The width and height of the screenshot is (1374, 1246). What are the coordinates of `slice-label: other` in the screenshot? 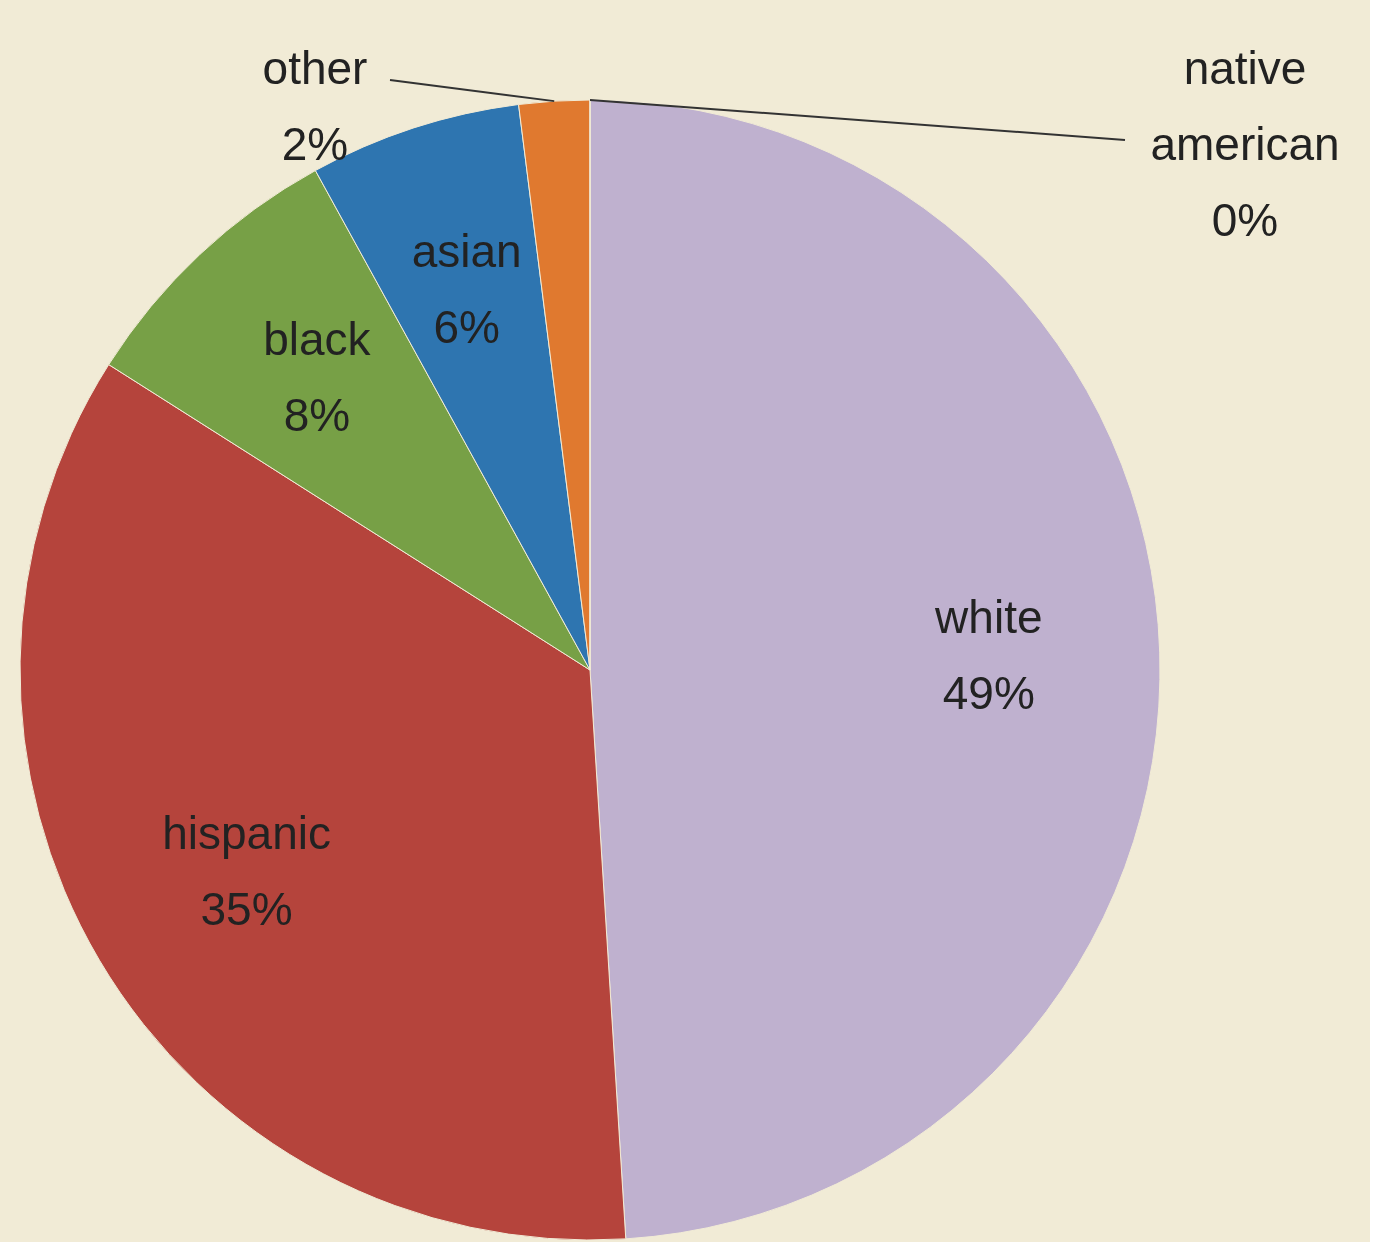 It's located at (315, 68).